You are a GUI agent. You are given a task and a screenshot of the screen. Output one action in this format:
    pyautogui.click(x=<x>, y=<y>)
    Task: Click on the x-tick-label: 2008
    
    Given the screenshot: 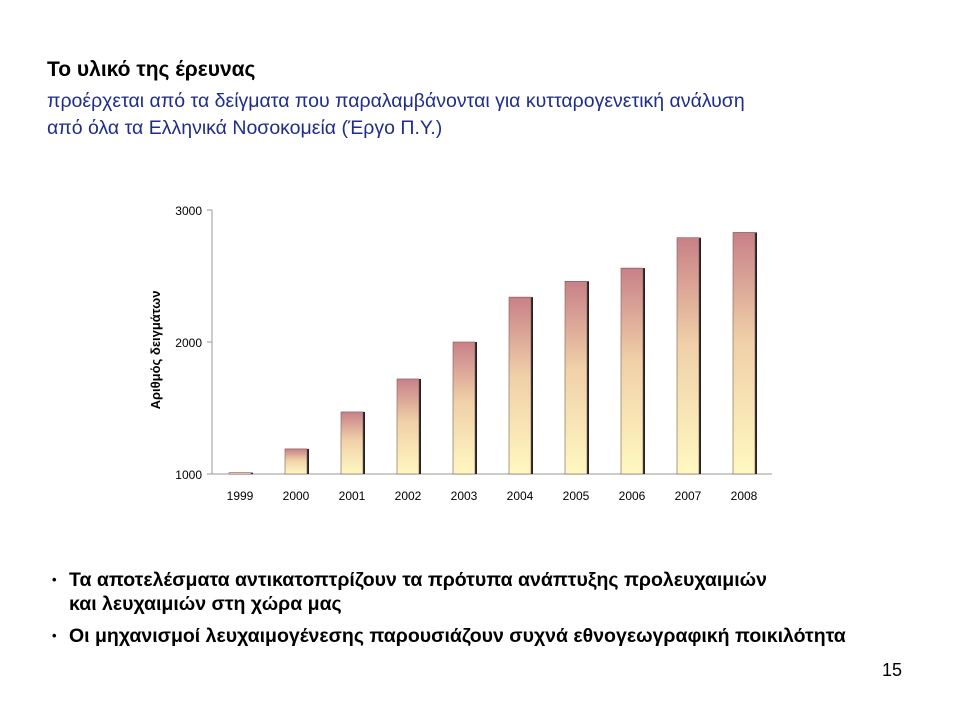 What is the action you would take?
    pyautogui.click(x=744, y=496)
    